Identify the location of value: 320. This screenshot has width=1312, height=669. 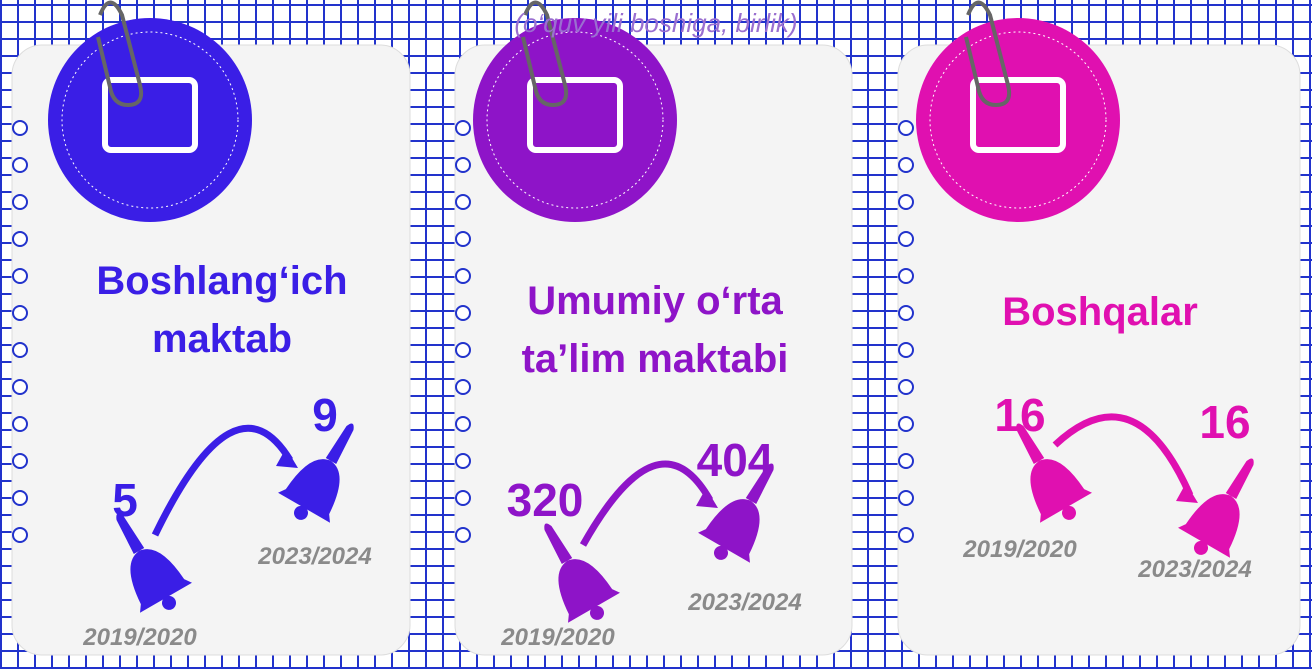
(545, 500).